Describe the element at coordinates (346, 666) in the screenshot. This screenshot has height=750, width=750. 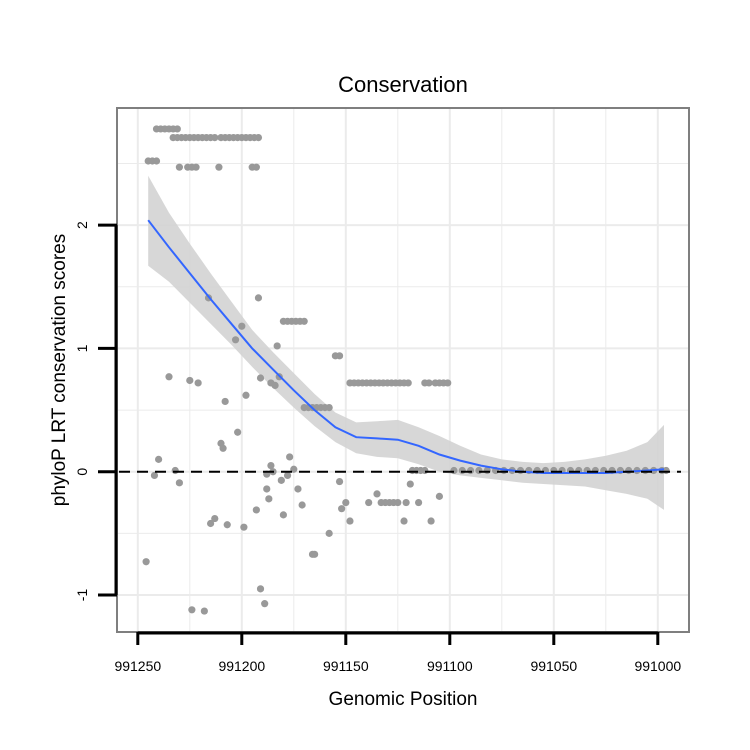
I see `x-tick-label: 991150` at that location.